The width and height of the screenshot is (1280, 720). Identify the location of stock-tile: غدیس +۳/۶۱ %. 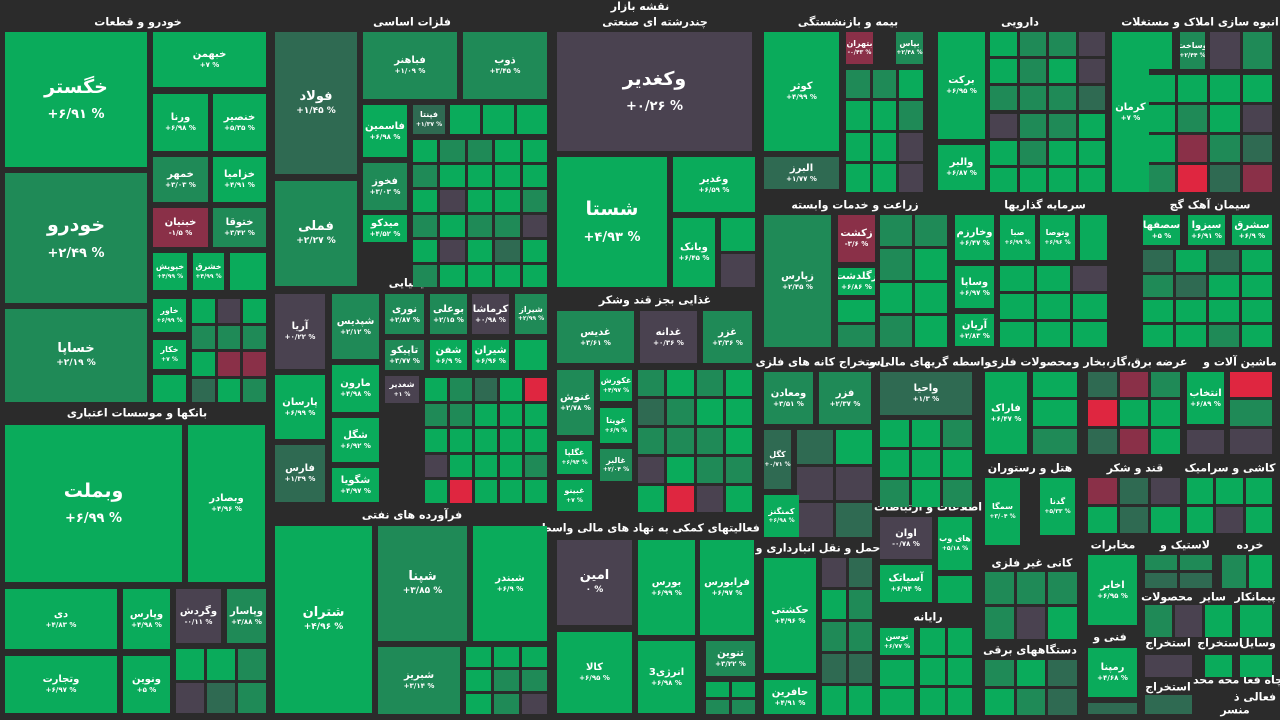
(595, 337).